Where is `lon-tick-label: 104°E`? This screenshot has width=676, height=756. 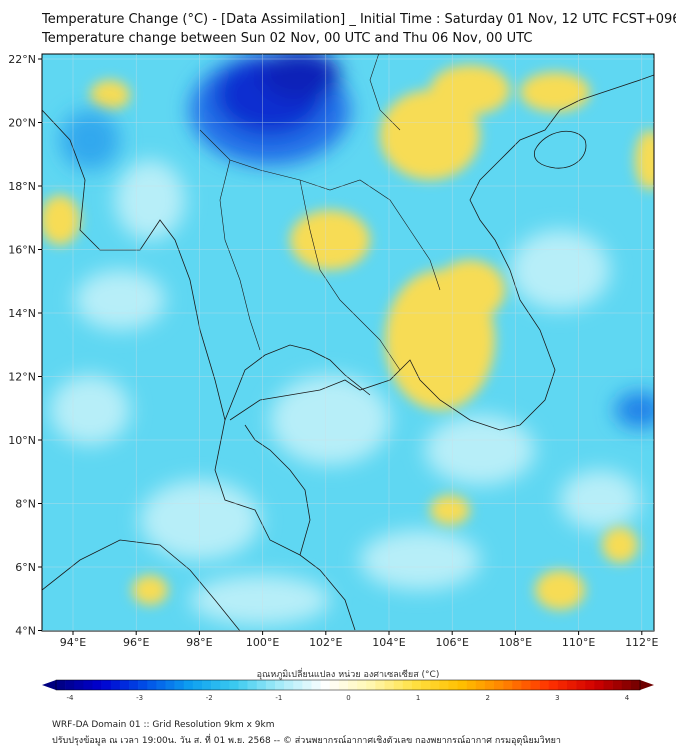 lon-tick-label: 104°E is located at coordinates (388, 642).